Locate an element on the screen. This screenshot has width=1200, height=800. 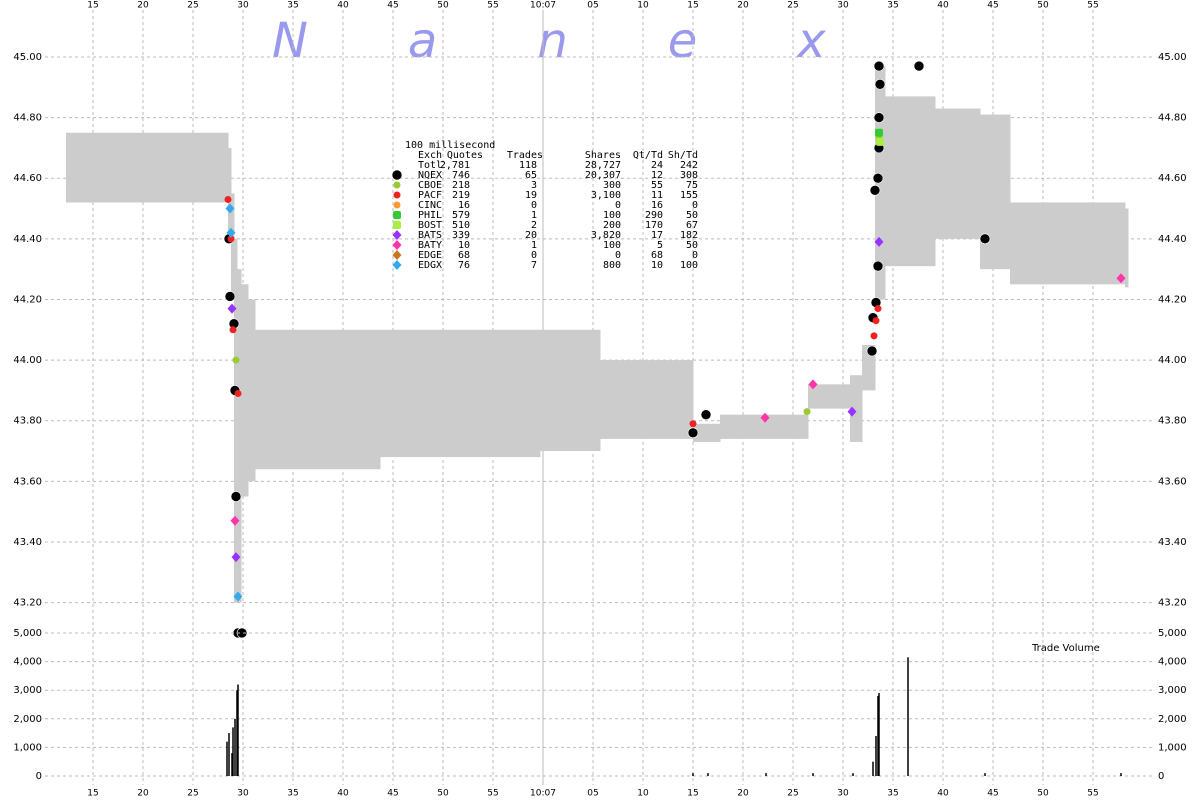
x-tick-label: 55 is located at coordinates (492, 794).